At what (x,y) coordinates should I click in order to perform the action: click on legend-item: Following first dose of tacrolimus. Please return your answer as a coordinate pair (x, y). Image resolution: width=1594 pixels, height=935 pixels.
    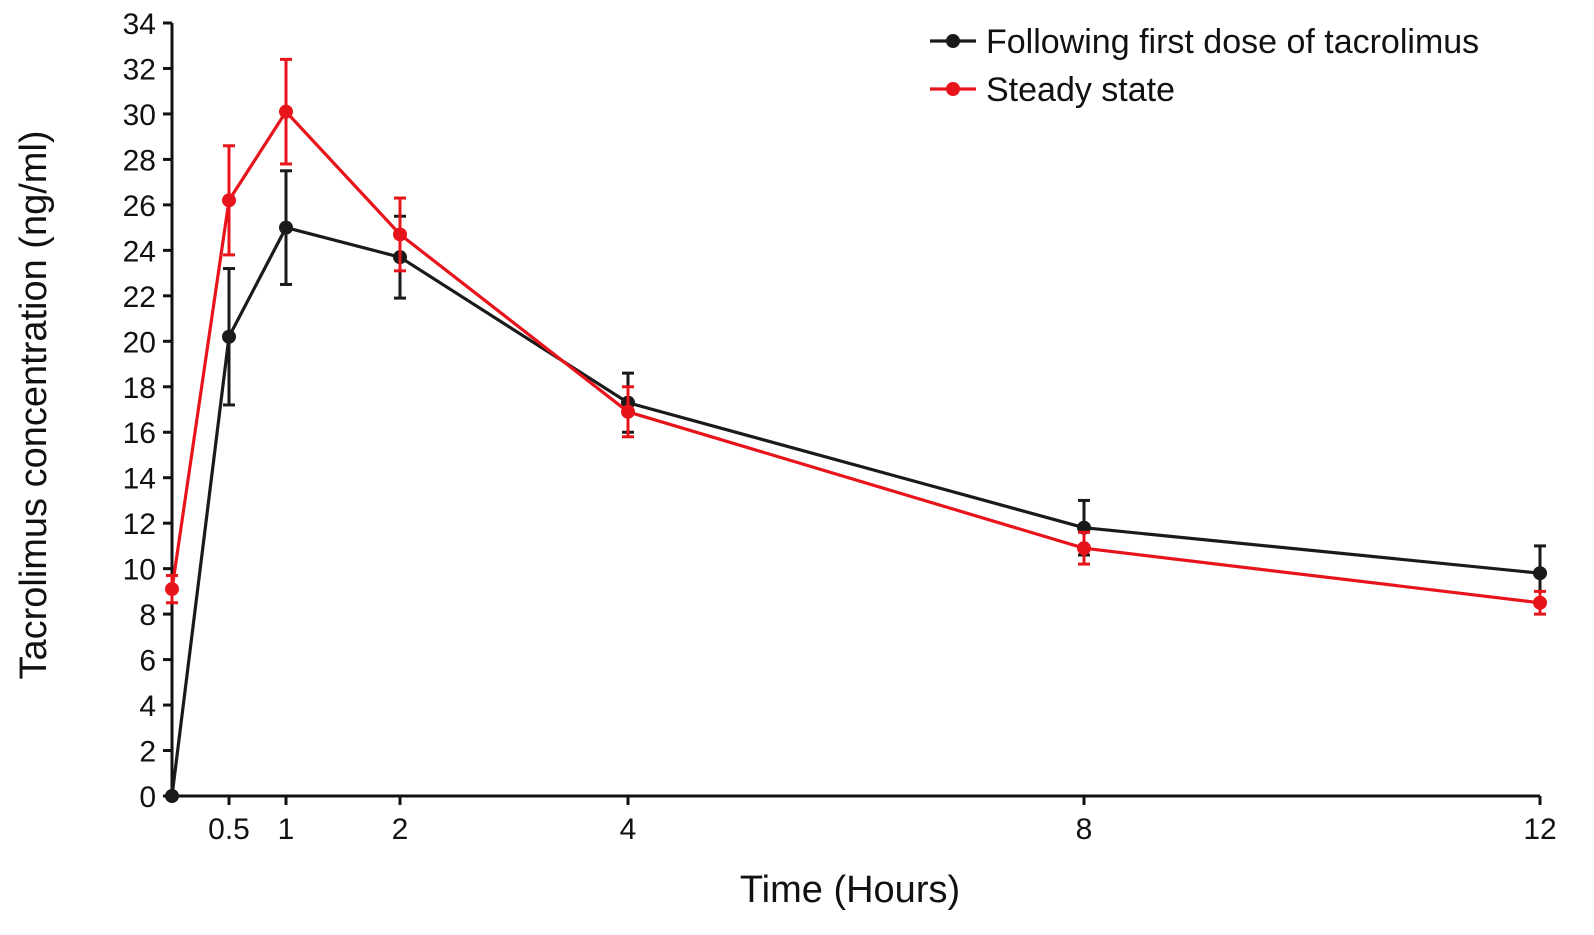
    Looking at the image, I should click on (1204, 42).